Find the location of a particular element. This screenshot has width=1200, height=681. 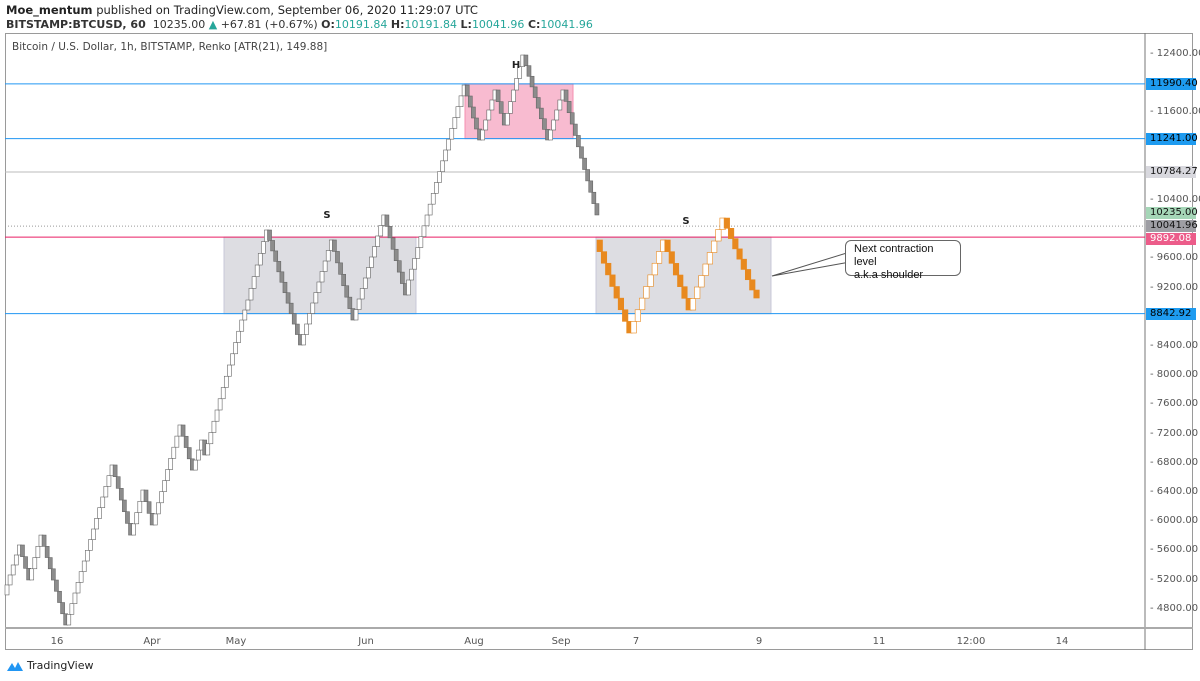

price-tick: - 5200.00 is located at coordinates (1174, 579).